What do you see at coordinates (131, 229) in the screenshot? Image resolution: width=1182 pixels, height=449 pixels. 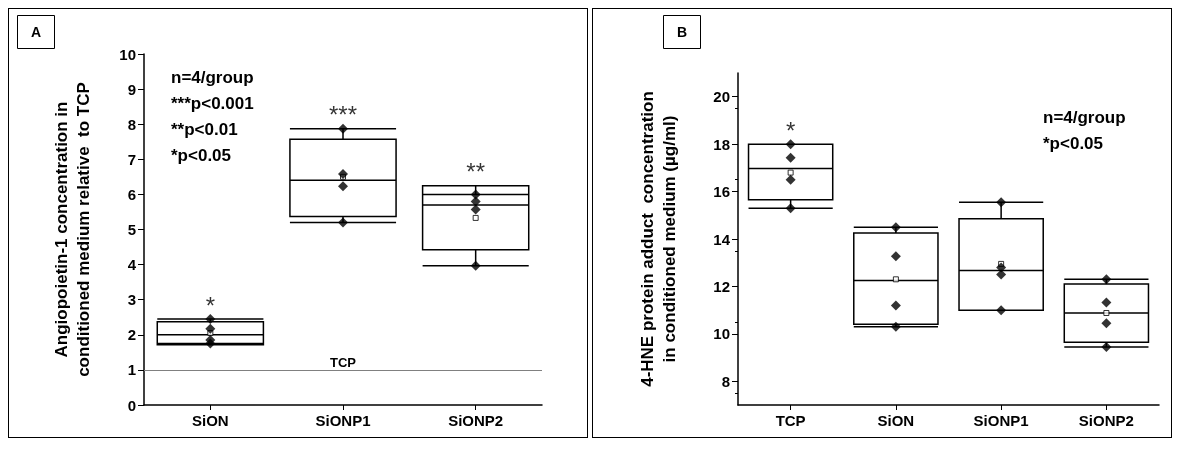 I see `y-tick-label: 5` at bounding box center [131, 229].